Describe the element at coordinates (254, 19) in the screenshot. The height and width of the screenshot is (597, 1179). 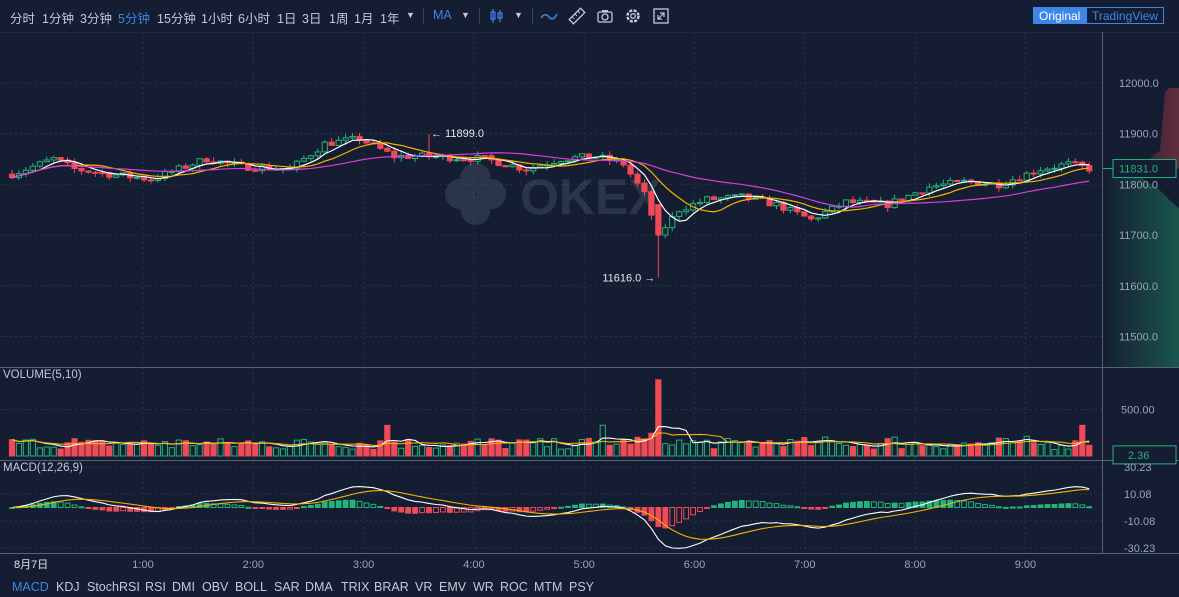
I see `timeframe-6h: 6小时` at that location.